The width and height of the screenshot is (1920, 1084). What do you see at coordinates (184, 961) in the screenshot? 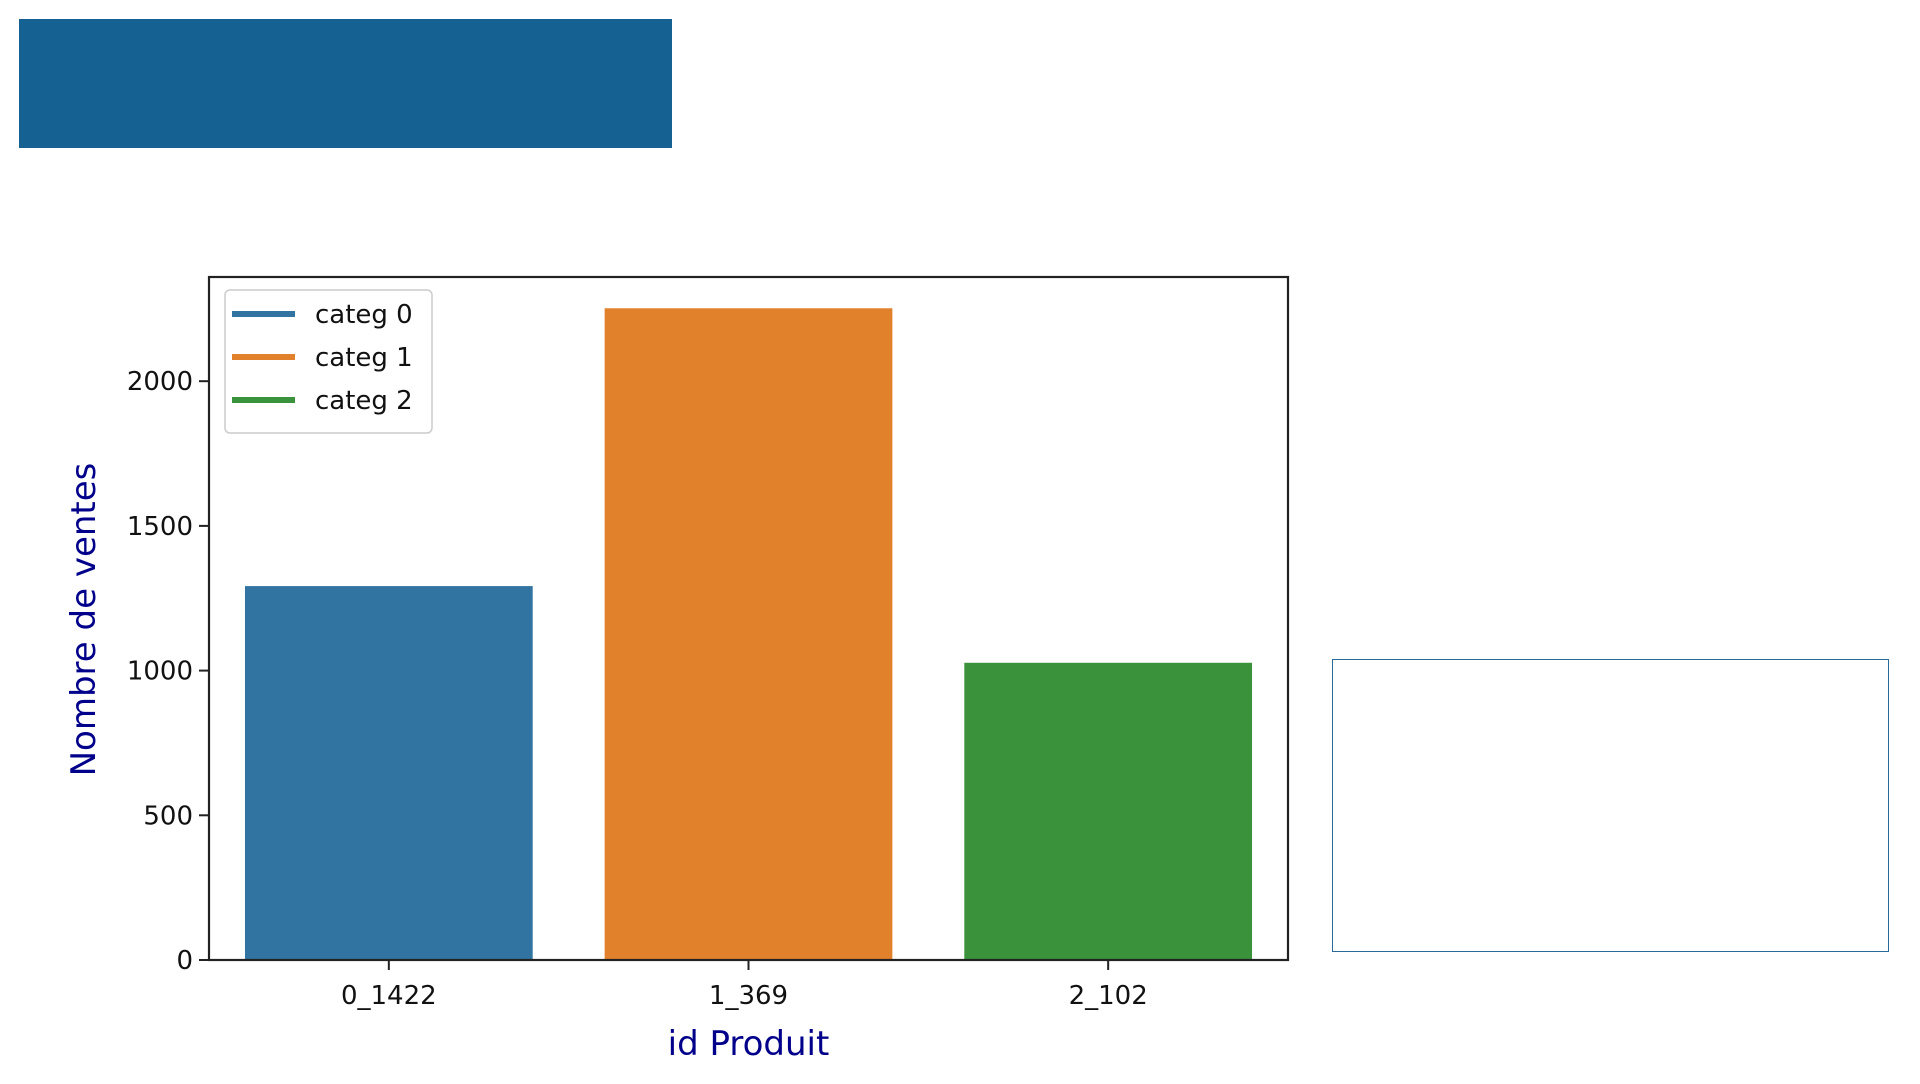
I see `y-tick-label: 0` at bounding box center [184, 961].